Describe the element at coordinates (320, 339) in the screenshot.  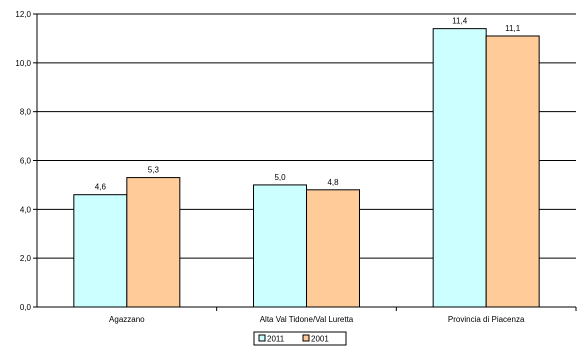
I see `legend-label-2001: 2001` at that location.